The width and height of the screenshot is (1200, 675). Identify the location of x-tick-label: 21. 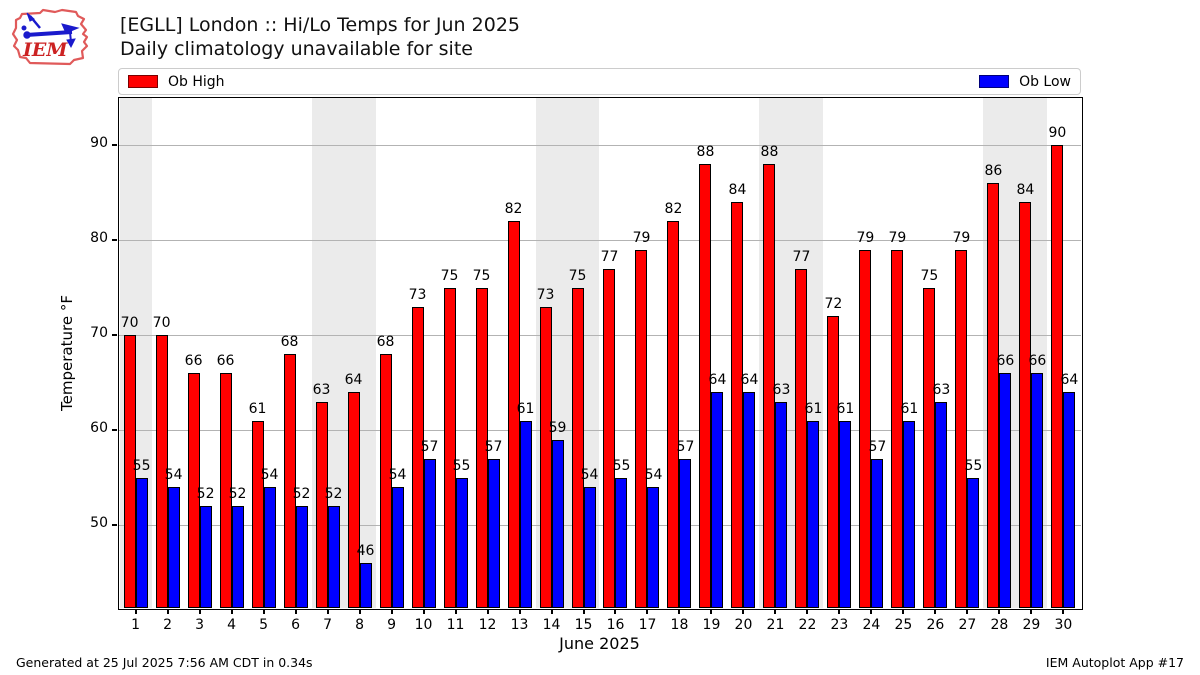
(775, 625).